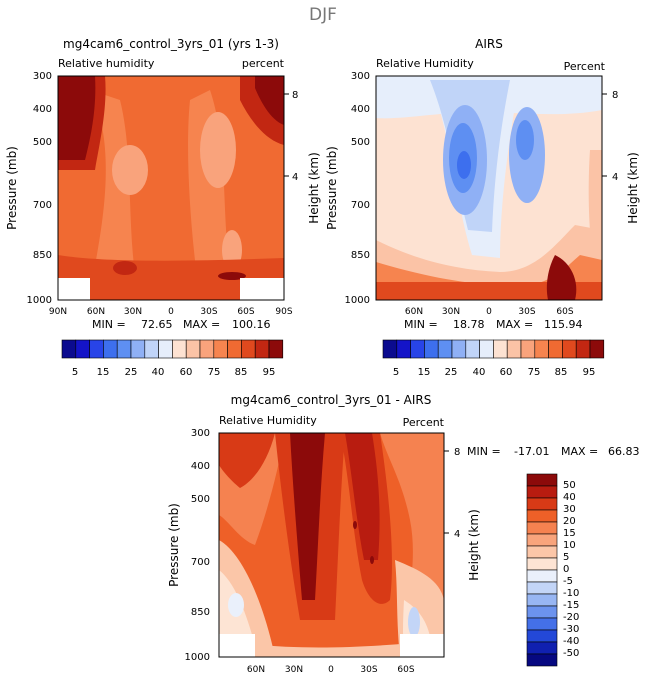 The height and width of the screenshot is (682, 647). Describe the element at coordinates (489, 44) in the screenshot. I see `panel-title: AIRS` at that location.